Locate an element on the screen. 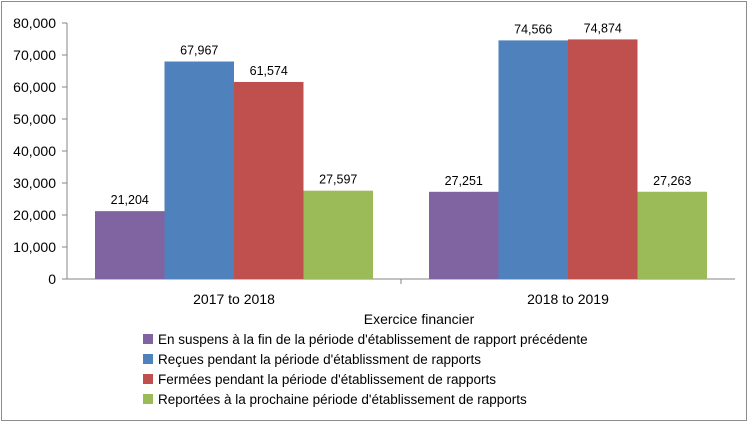 This screenshot has width=750, height=424. x-category-label: 2017 to 2018 is located at coordinates (234, 299).